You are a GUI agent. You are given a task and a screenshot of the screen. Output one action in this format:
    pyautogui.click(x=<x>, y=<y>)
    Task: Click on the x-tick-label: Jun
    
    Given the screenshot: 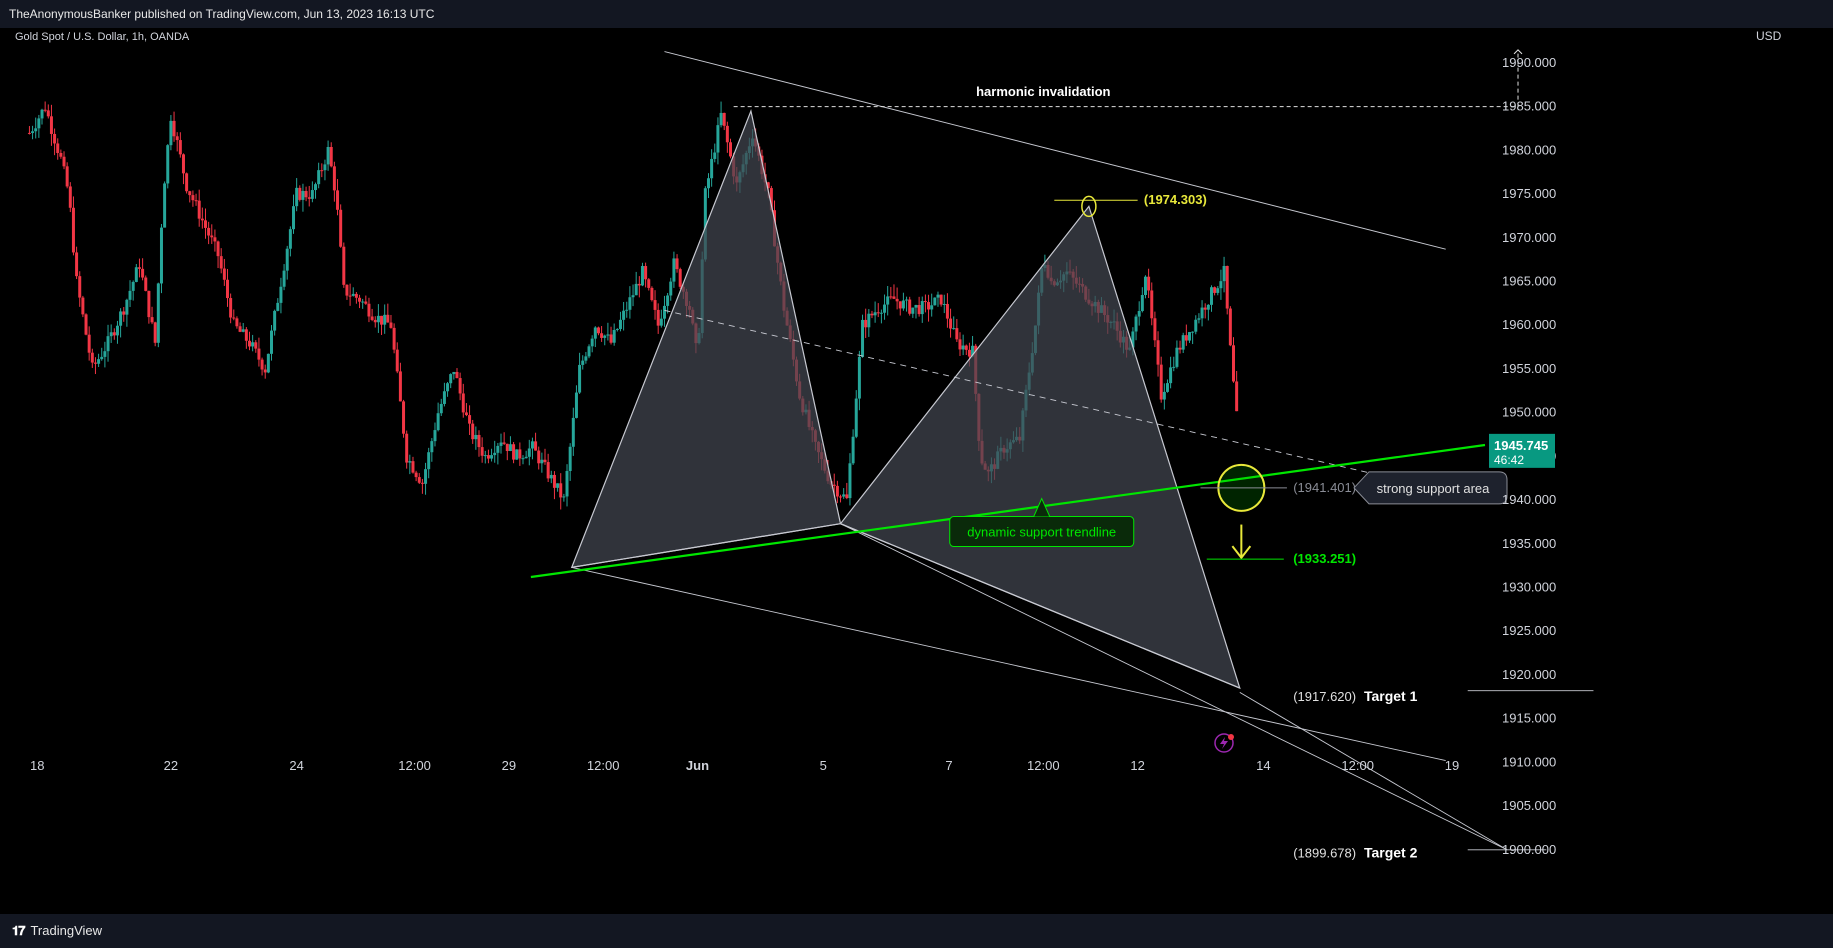 What is the action you would take?
    pyautogui.click(x=697, y=765)
    